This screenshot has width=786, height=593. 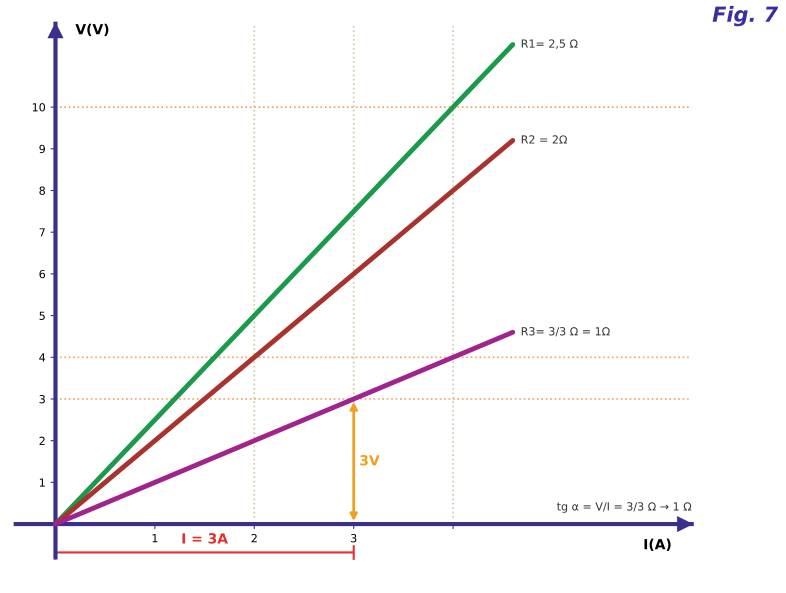 I want to click on x-tick-label: 1, so click(x=155, y=538).